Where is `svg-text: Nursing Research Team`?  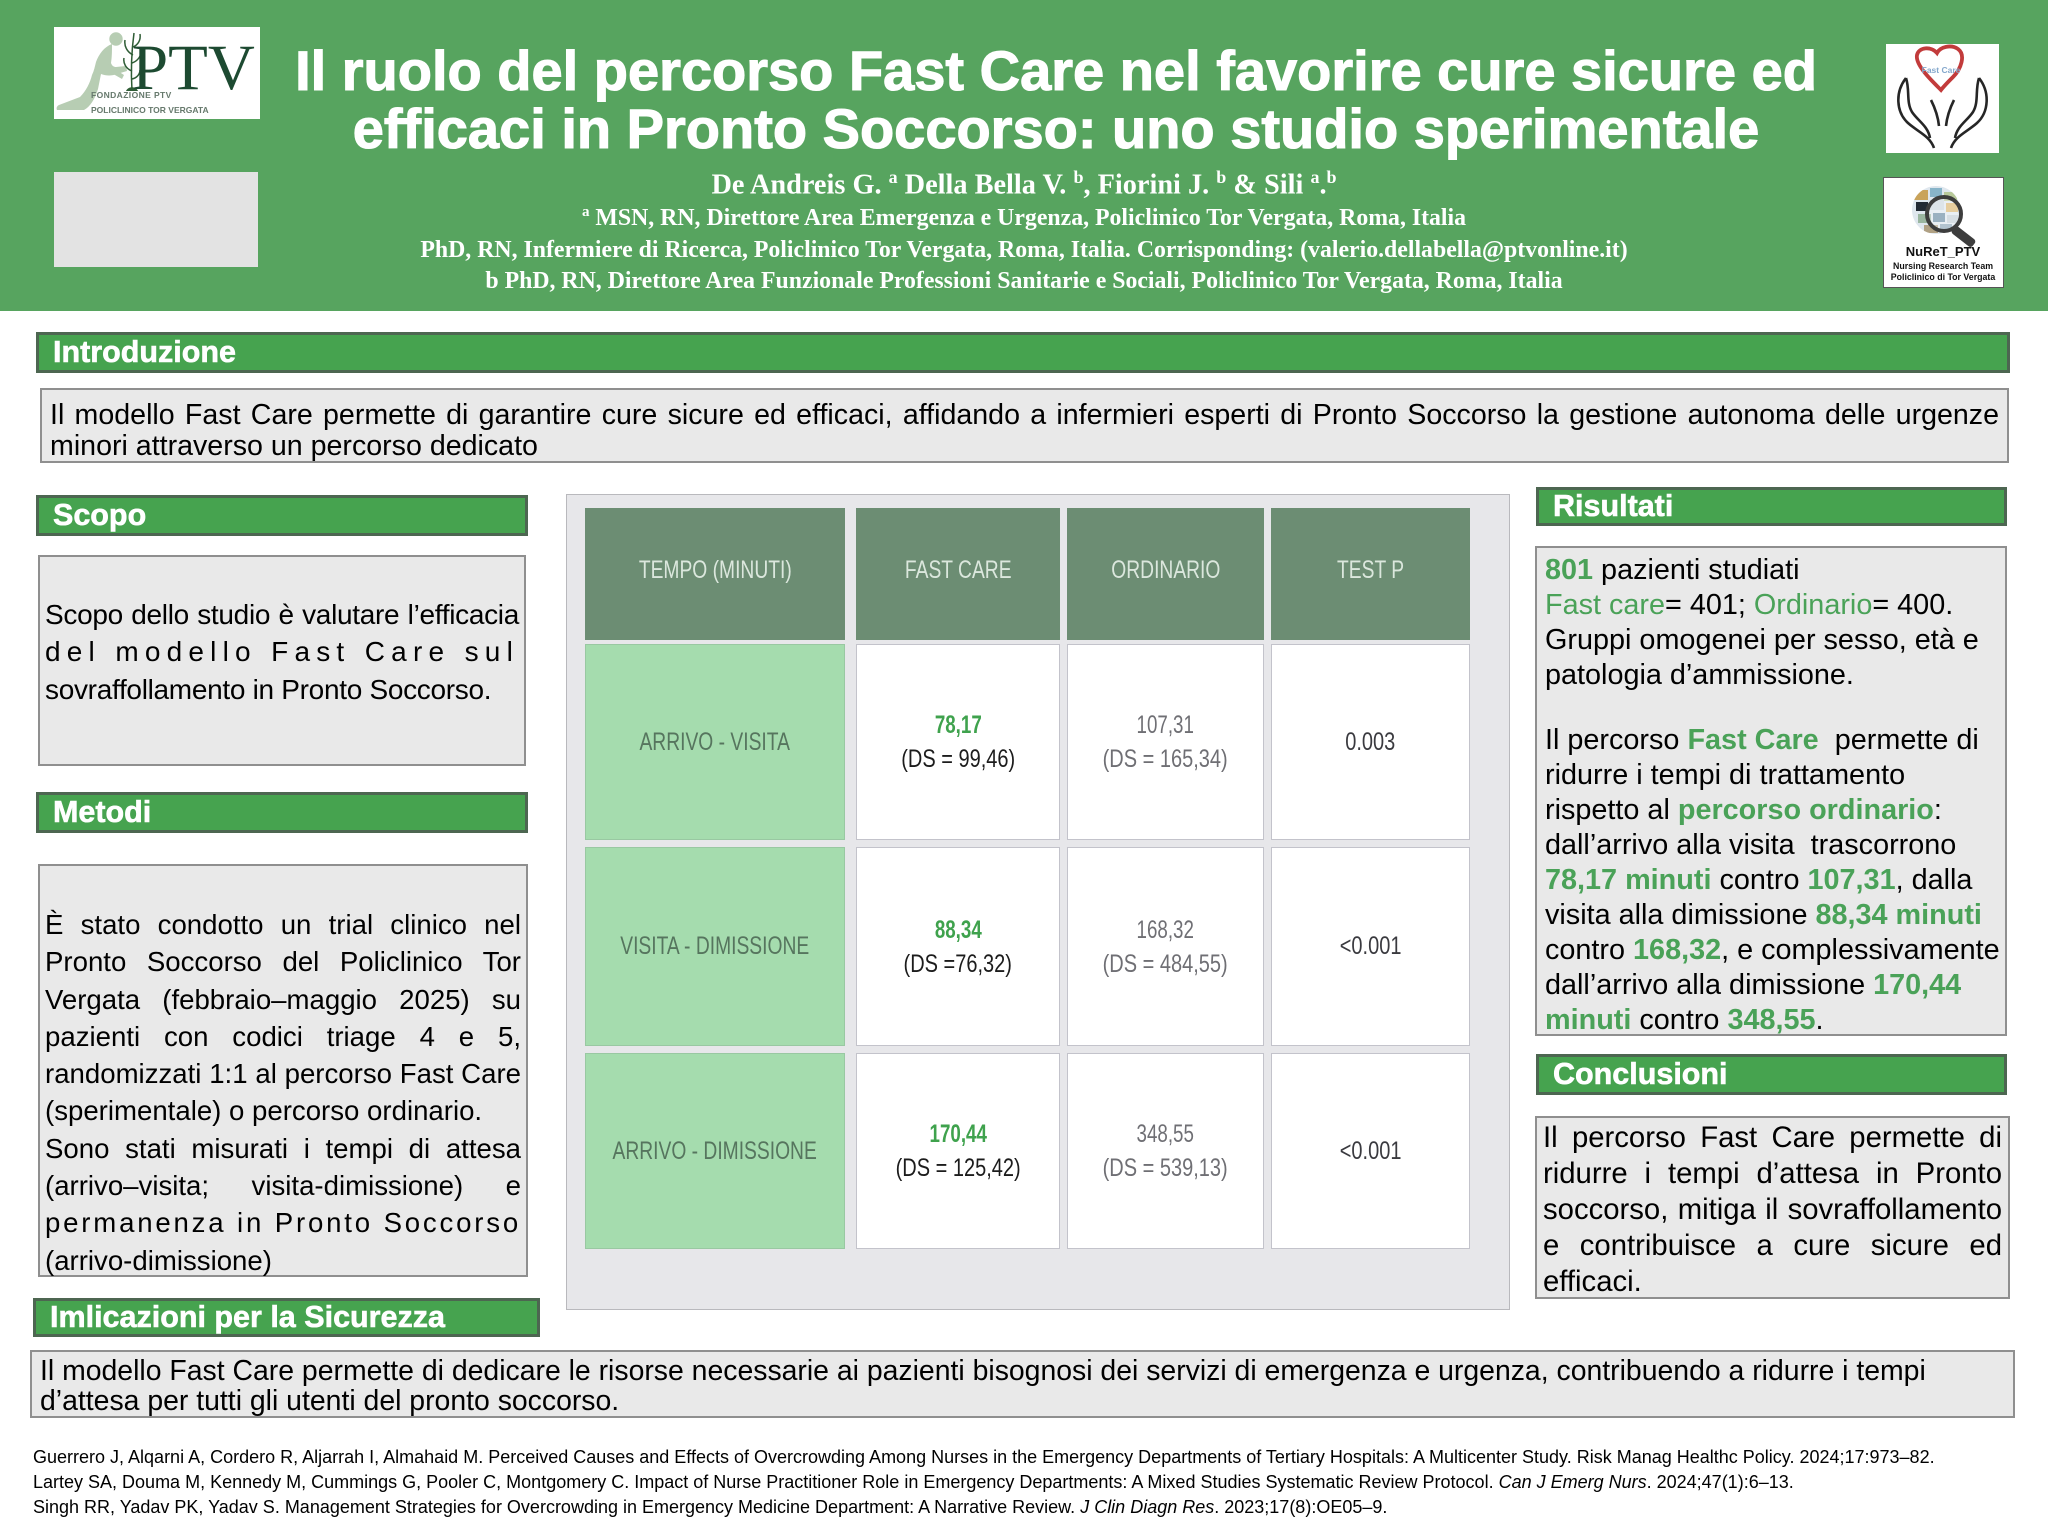 svg-text: Nursing Research Team is located at coordinates (1943, 266).